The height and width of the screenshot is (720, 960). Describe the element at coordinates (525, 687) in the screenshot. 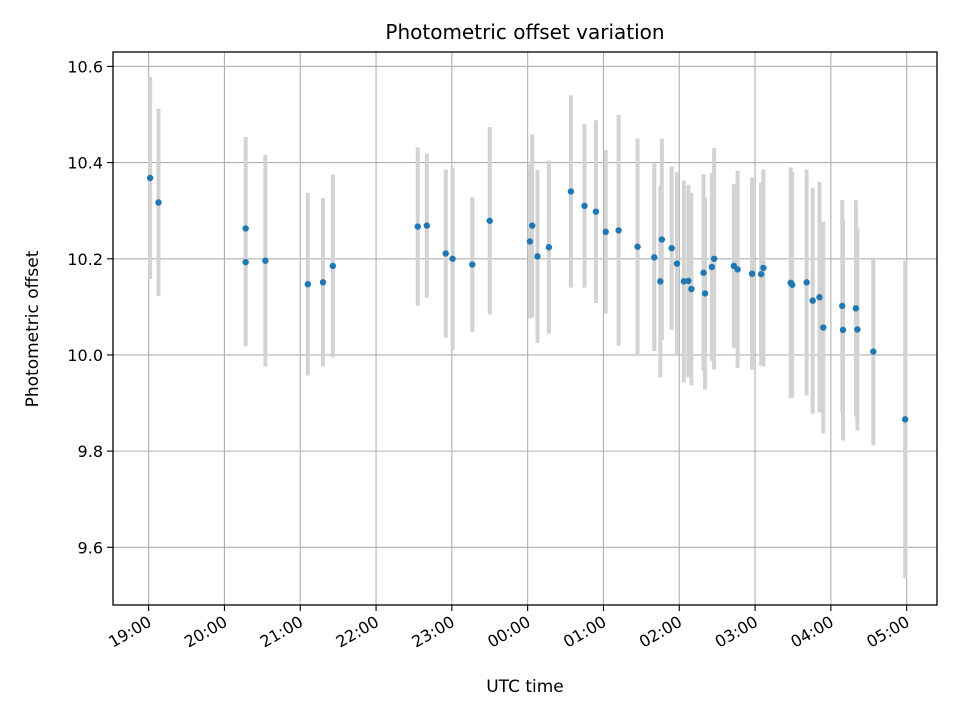

I see `x-axis-label: UTC time` at that location.